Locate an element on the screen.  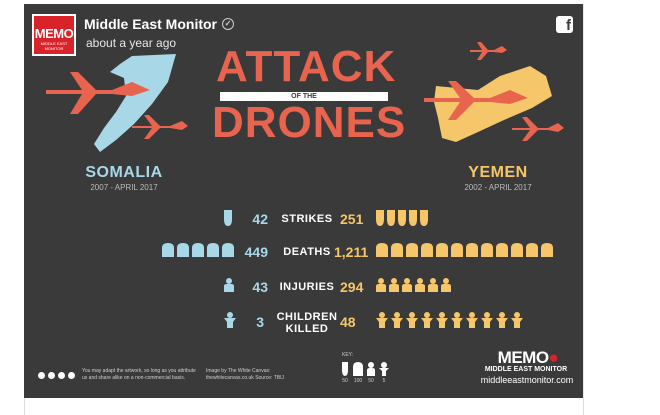
facebook-icon: f is located at coordinates (564, 25).